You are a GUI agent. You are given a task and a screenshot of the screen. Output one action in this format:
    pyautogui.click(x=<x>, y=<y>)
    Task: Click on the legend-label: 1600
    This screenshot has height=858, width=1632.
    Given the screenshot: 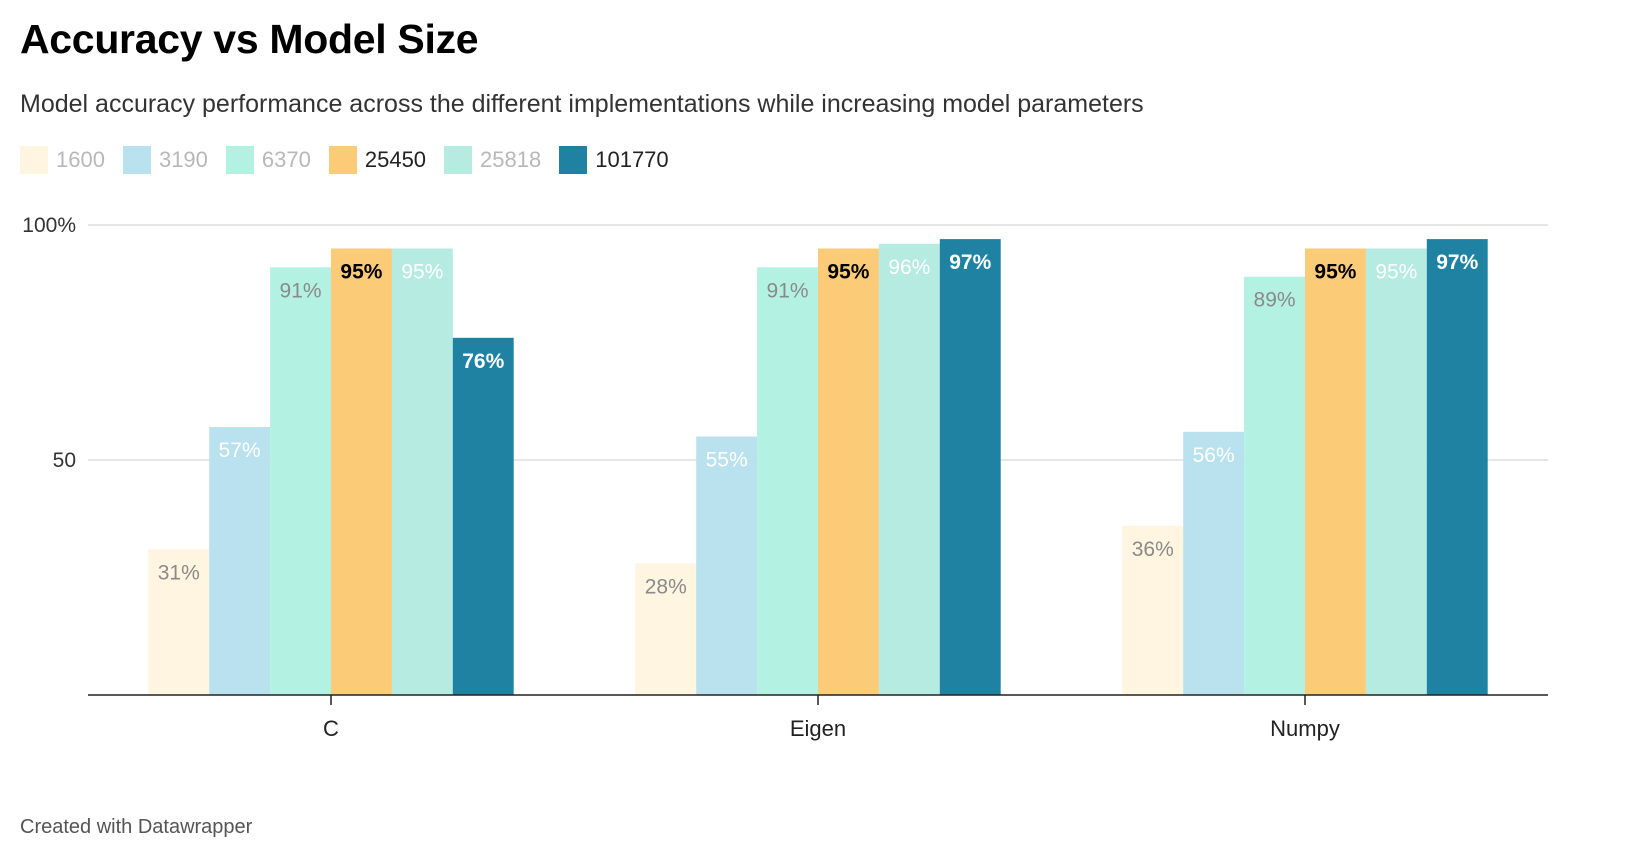 What is the action you would take?
    pyautogui.click(x=80, y=159)
    